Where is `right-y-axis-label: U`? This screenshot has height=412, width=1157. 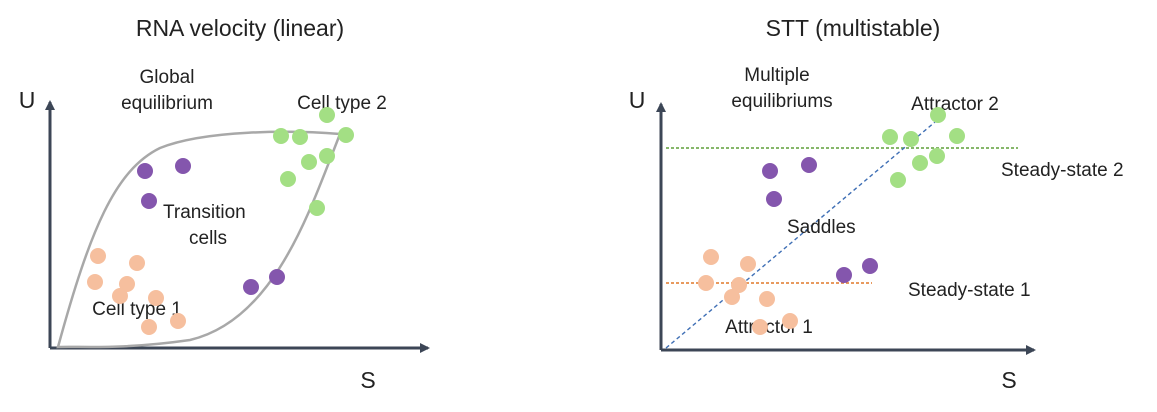 right-y-axis-label: U is located at coordinates (637, 100).